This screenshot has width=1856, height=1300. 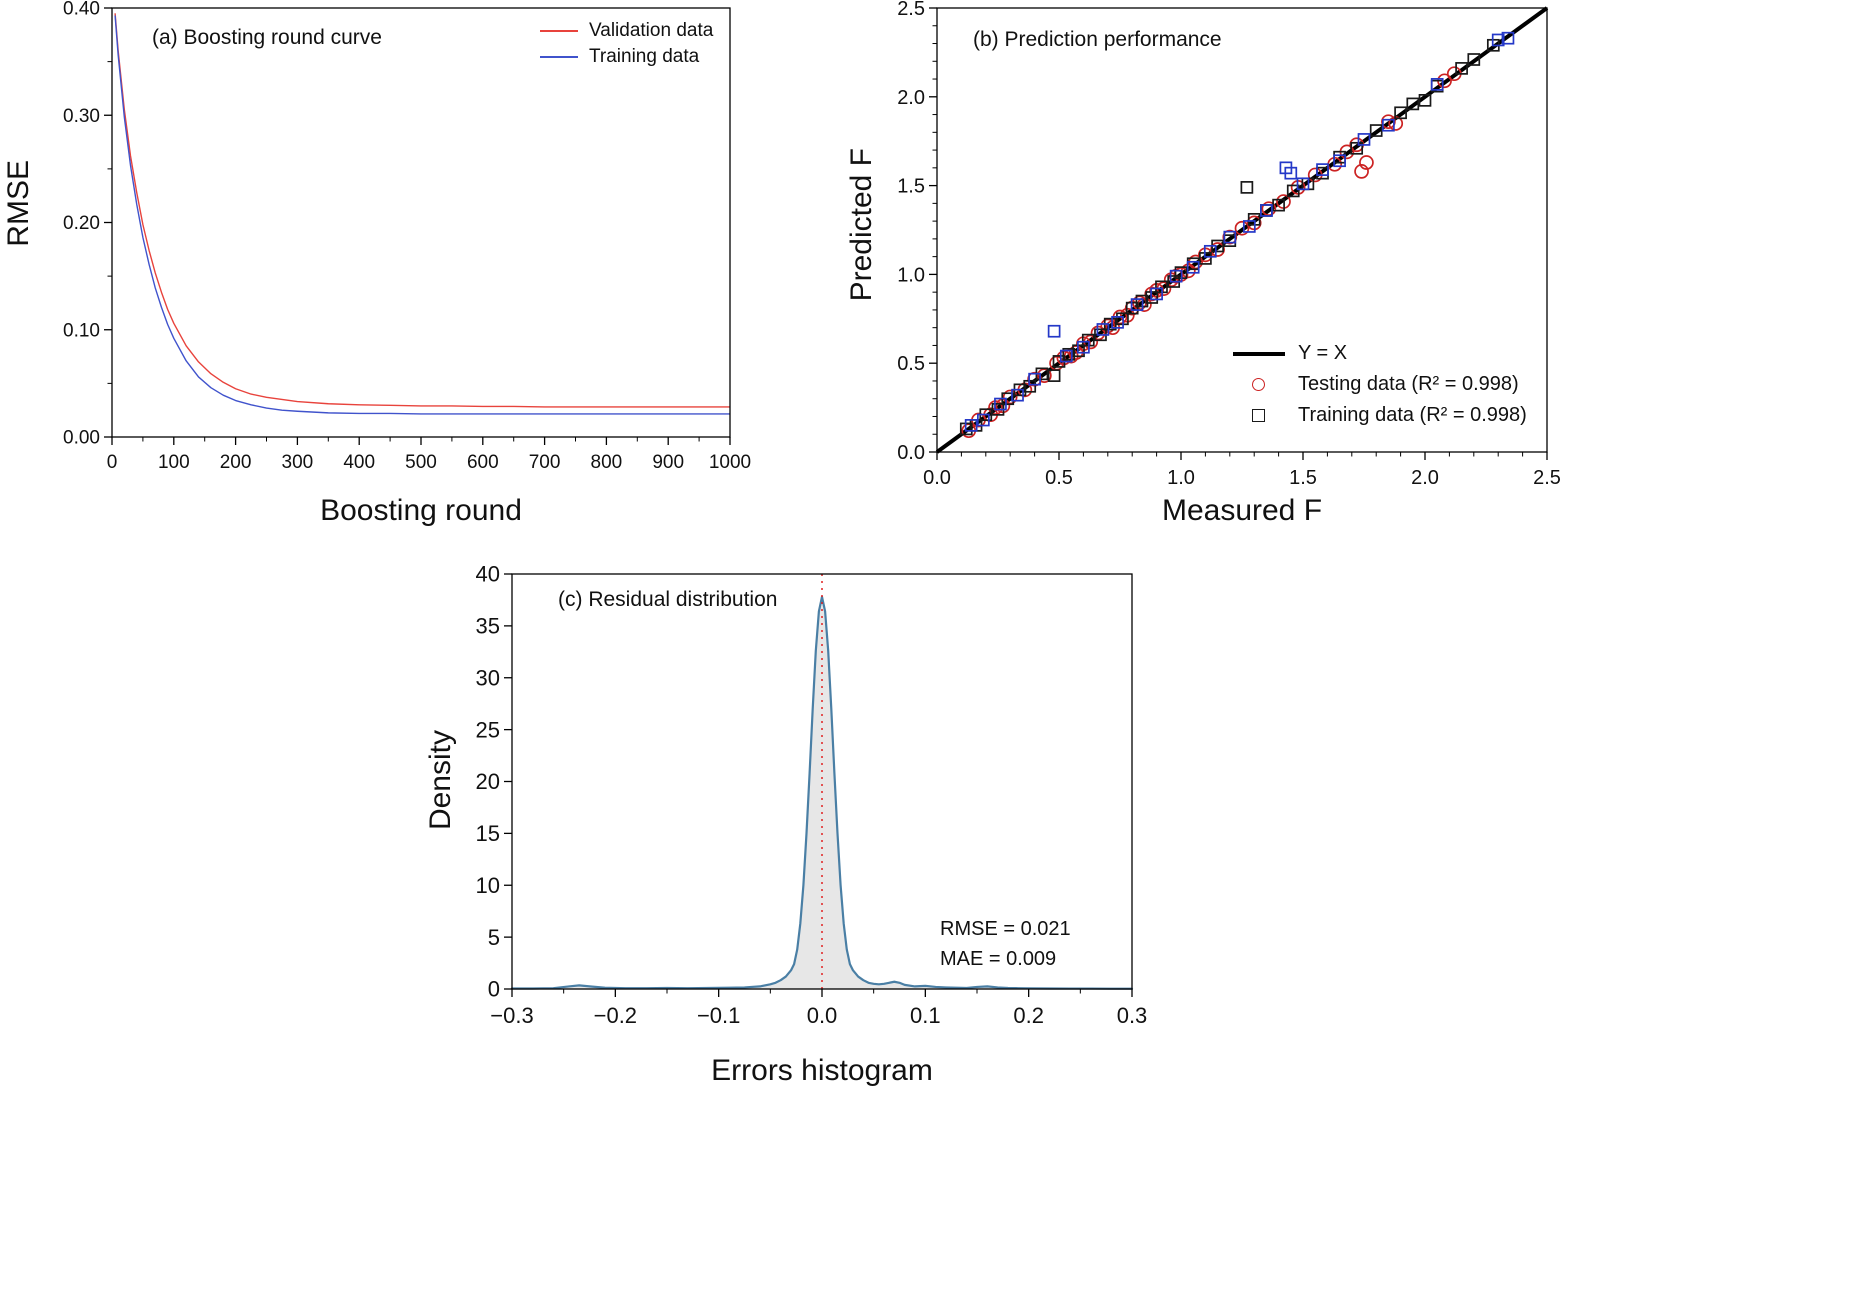 I want to click on training-legend-label: Training data, so click(x=644, y=56).